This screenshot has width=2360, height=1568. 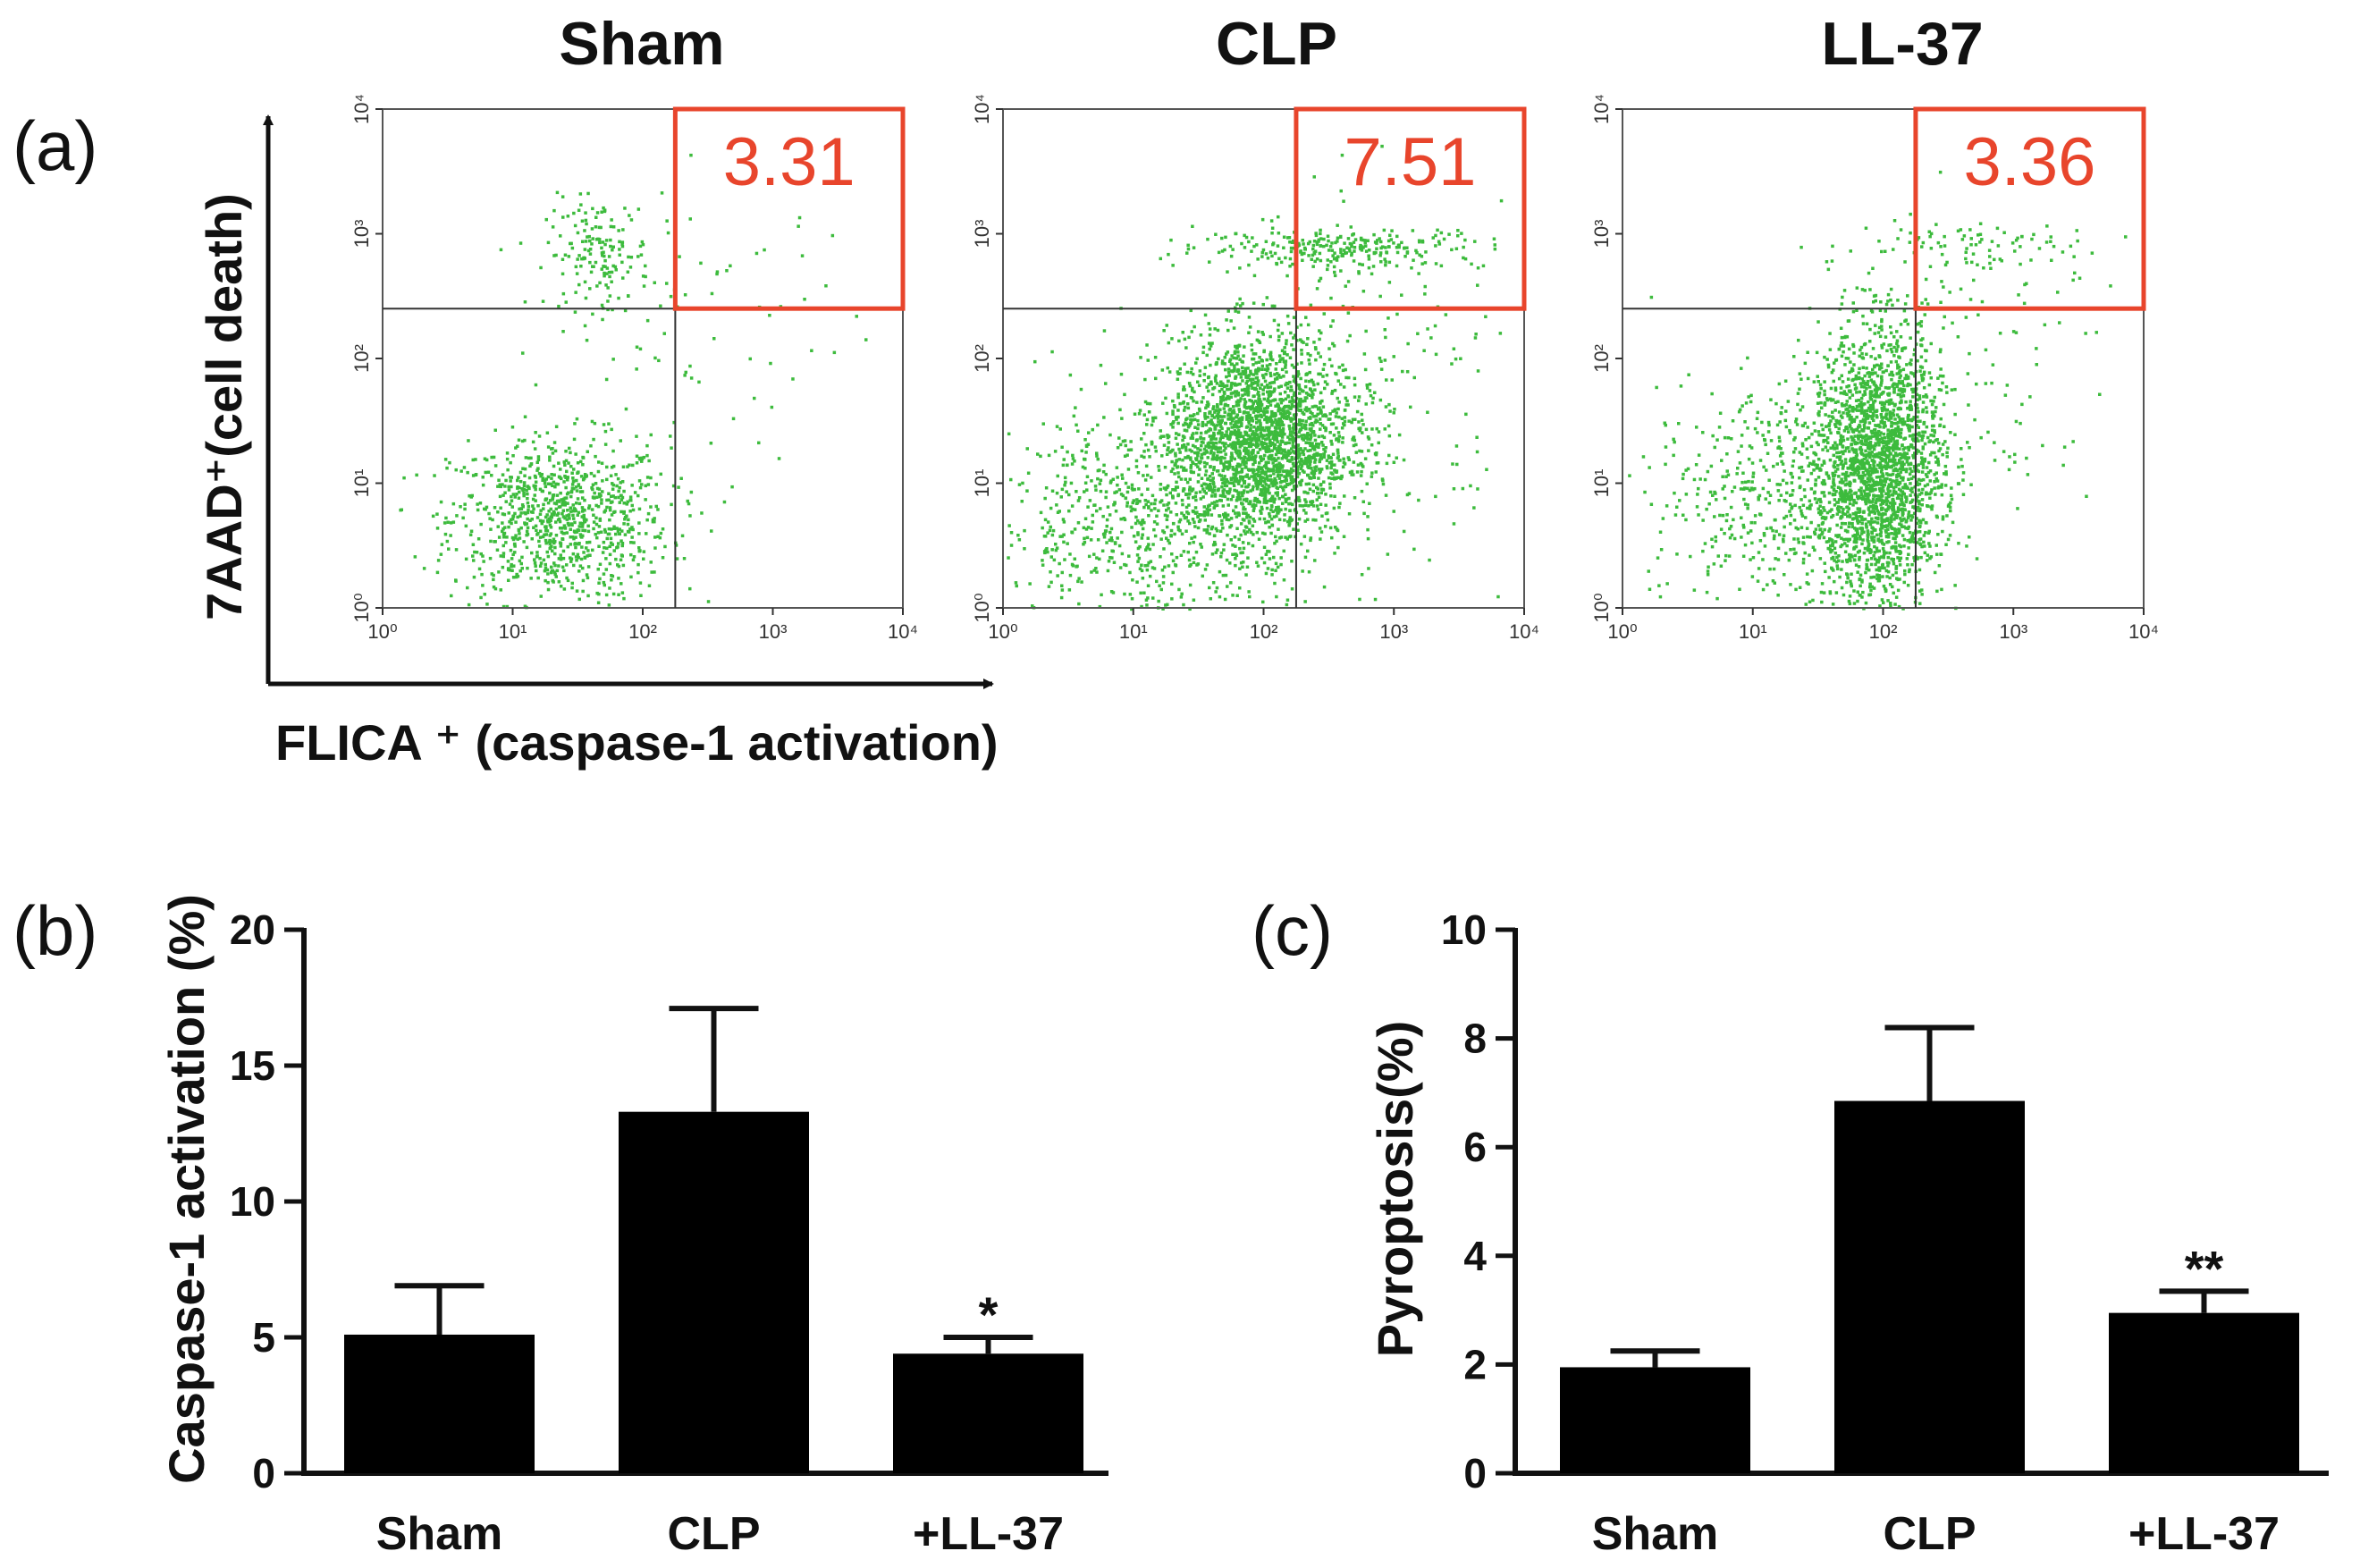 I want to click on flow-title-ll37: LL-37, so click(x=1902, y=44).